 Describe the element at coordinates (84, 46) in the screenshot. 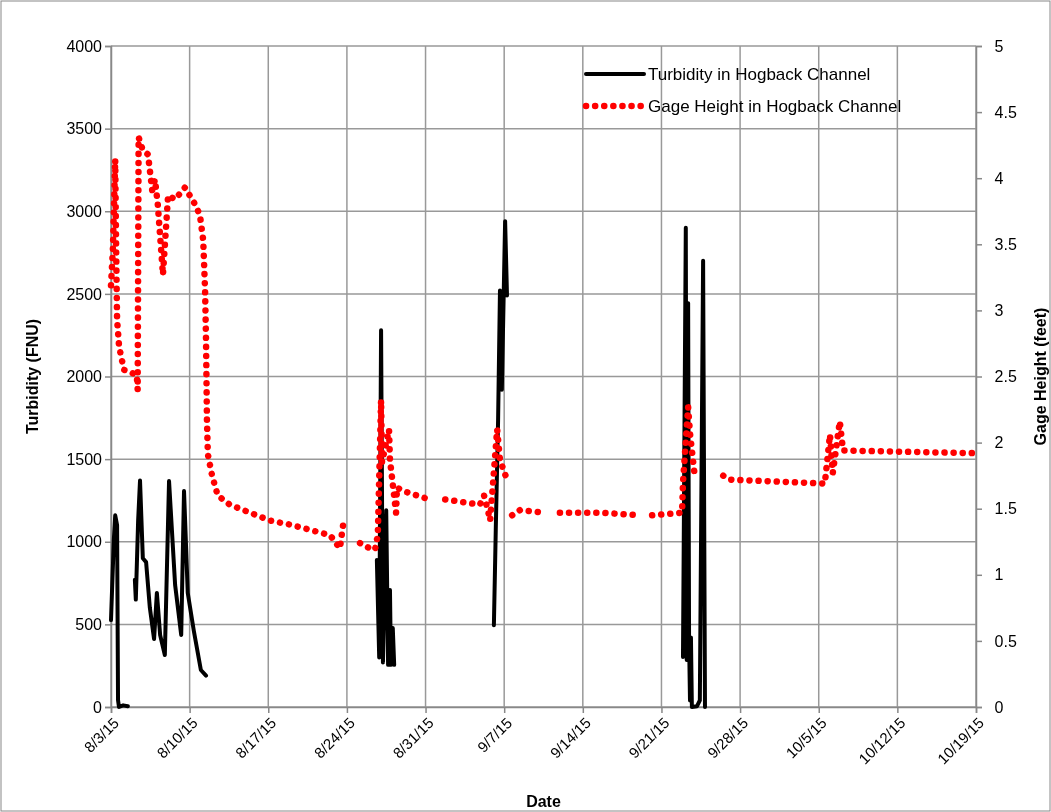

I see `y-tick-label: 4000` at that location.